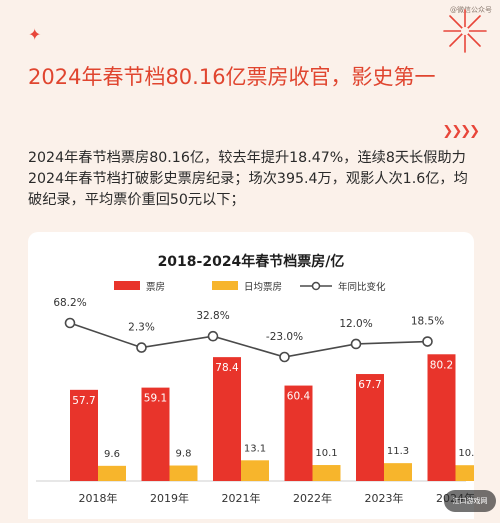 The width and height of the screenshot is (500, 523). I want to click on fireworks-icon, so click(465, 31).